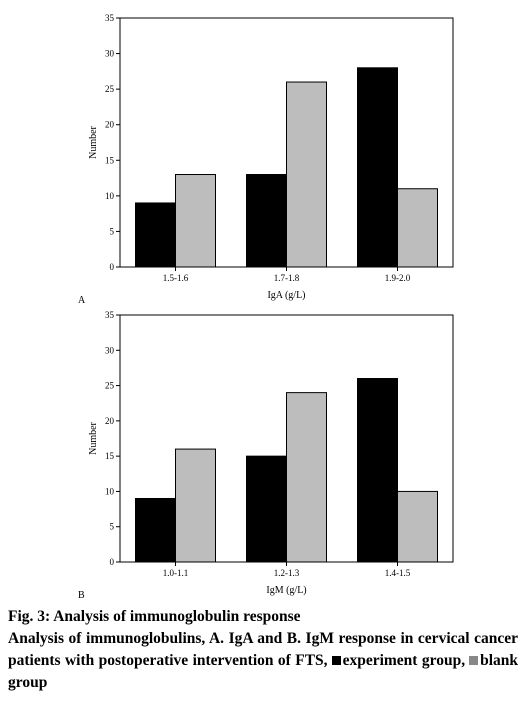 Image resolution: width=525 pixels, height=705 pixels. Describe the element at coordinates (263, 671) in the screenshot. I see `legend-blank-label: blank group` at that location.